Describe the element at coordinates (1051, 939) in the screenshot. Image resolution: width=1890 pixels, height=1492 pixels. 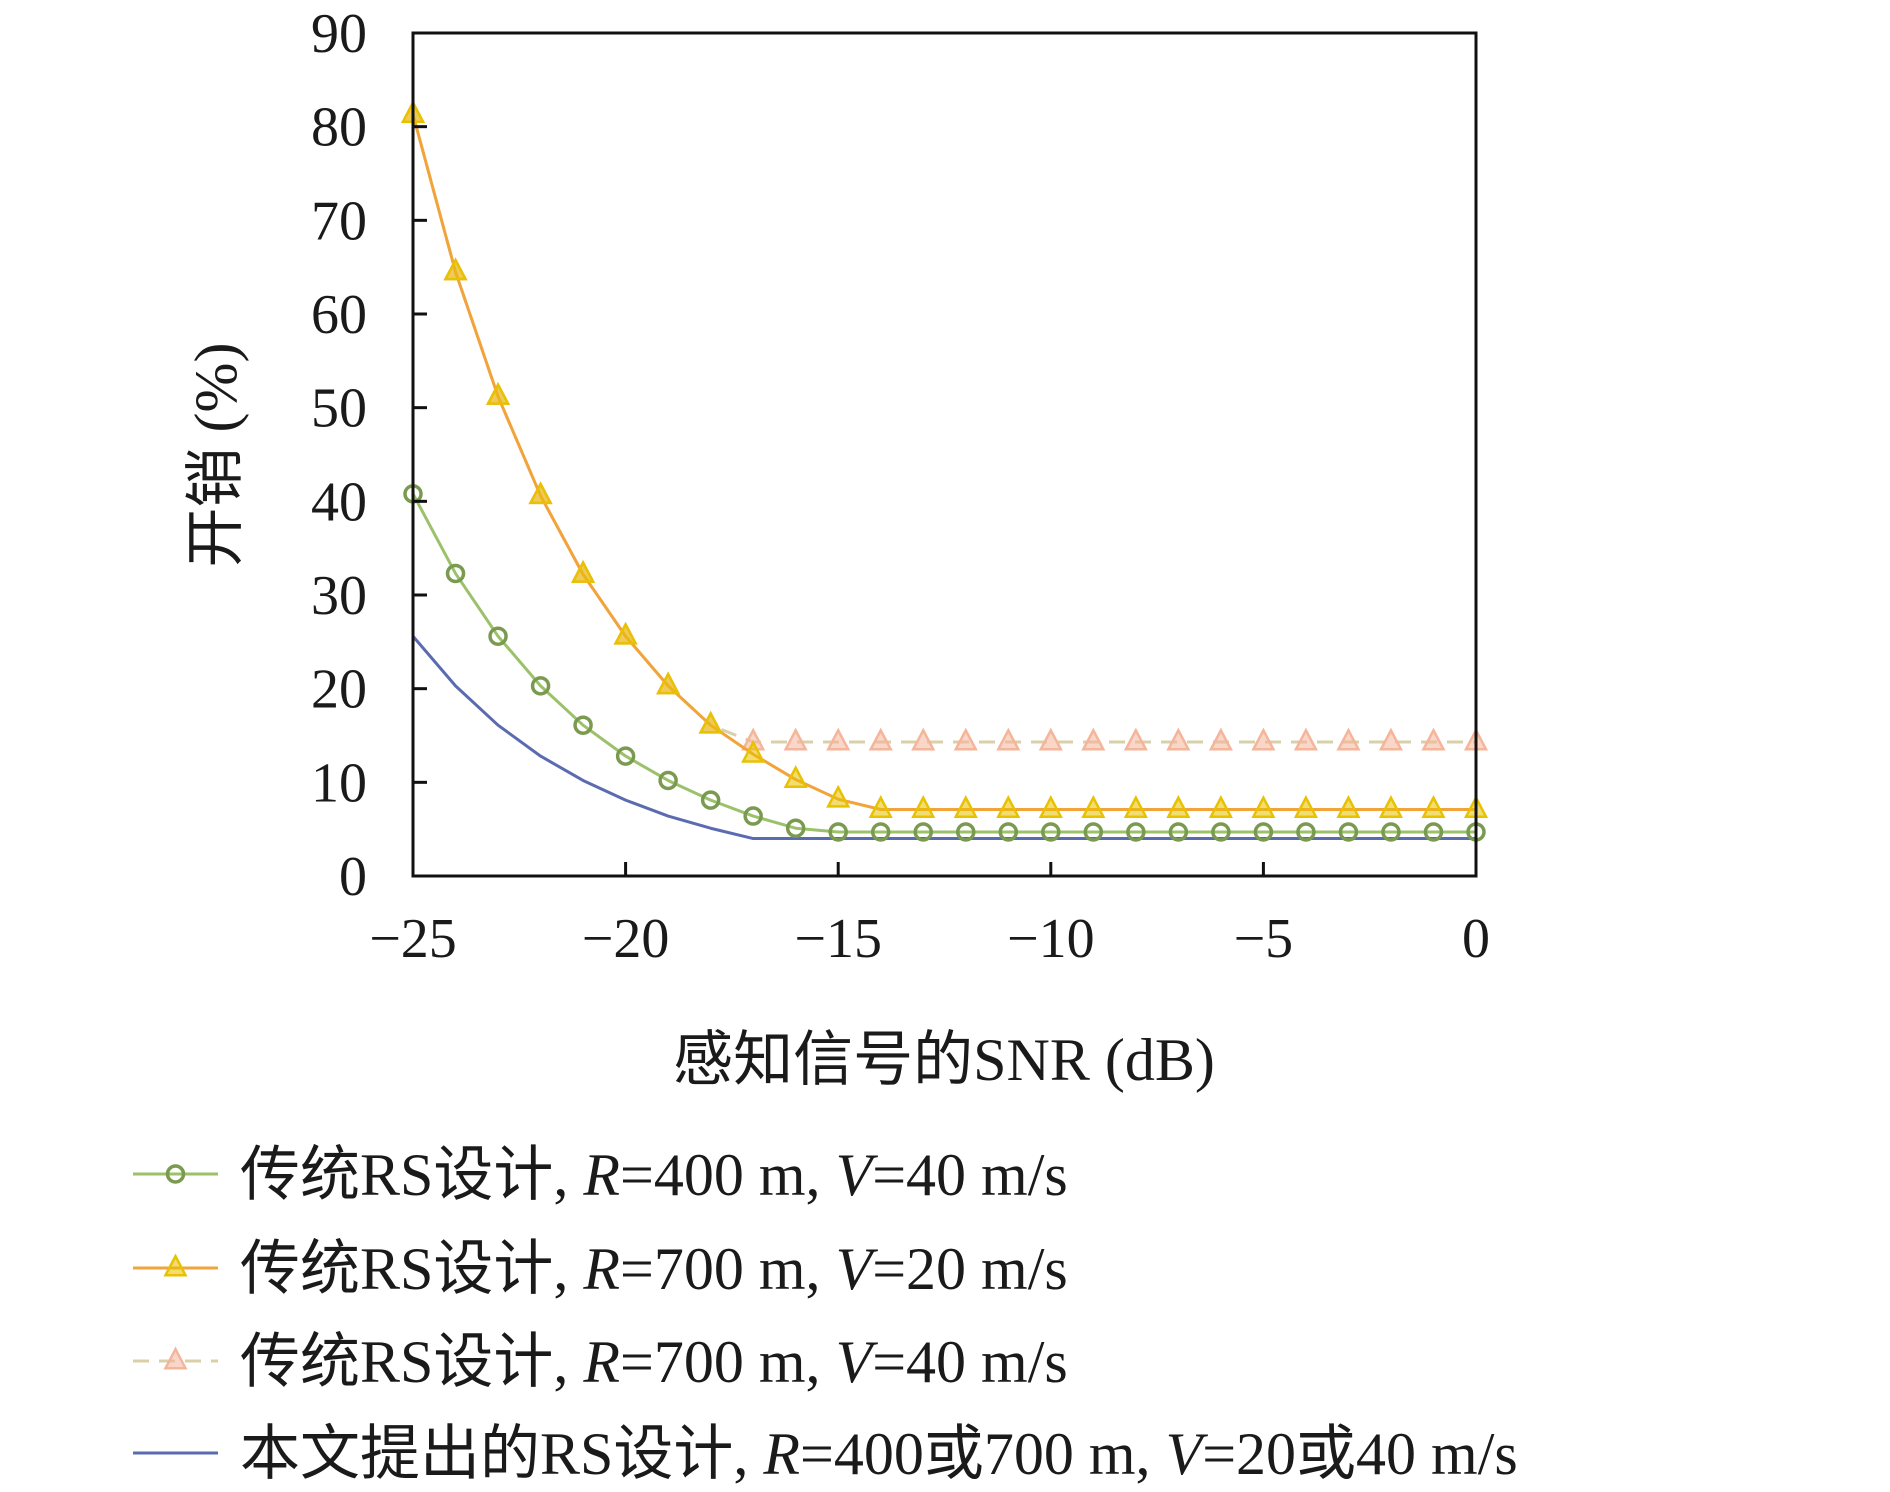
I see `x-tick-label: −10` at that location.